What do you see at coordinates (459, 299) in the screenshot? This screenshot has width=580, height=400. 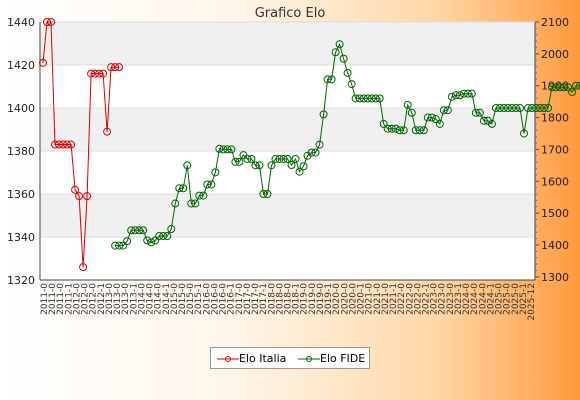 I see `x-tick-label: 2023-1` at bounding box center [459, 299].